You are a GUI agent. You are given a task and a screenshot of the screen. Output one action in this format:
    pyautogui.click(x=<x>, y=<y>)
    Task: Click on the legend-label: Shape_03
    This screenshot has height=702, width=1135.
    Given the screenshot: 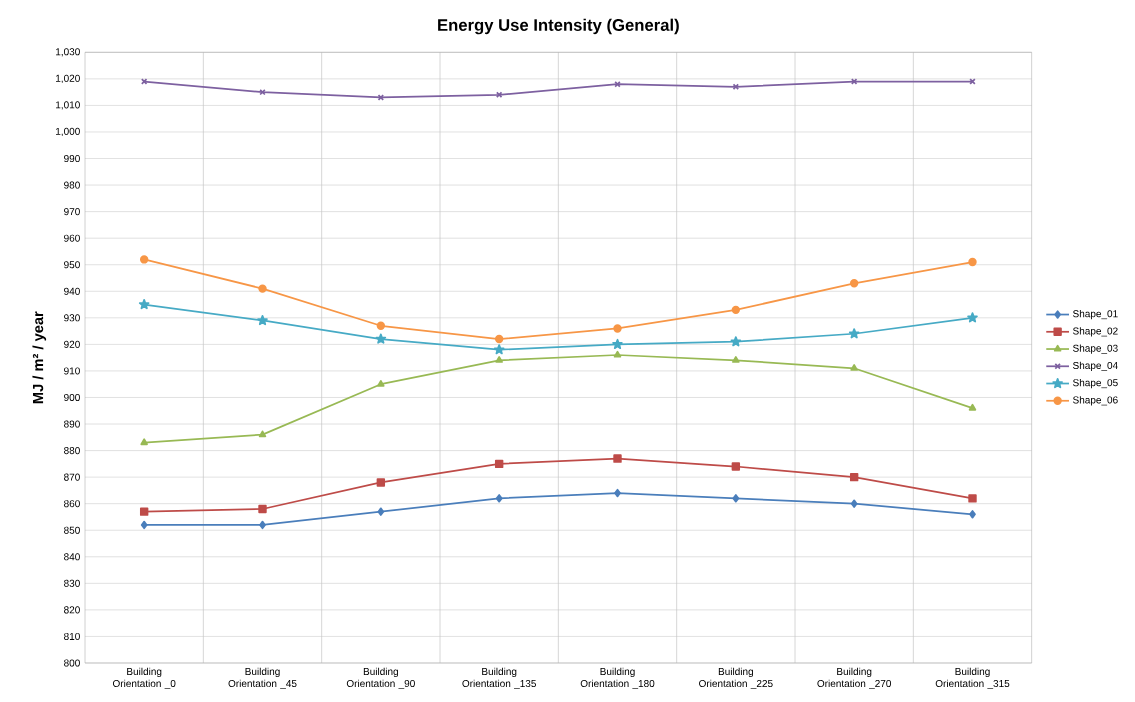 What is the action you would take?
    pyautogui.click(x=1095, y=349)
    